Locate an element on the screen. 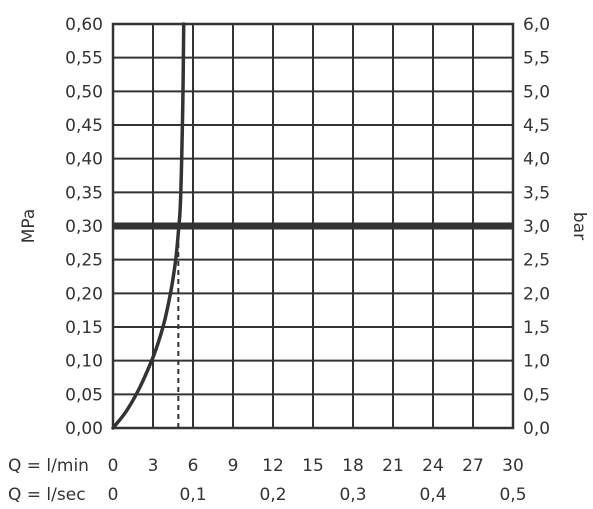 The width and height of the screenshot is (593, 509). x-tick-label-lmin: 18 is located at coordinates (353, 466).